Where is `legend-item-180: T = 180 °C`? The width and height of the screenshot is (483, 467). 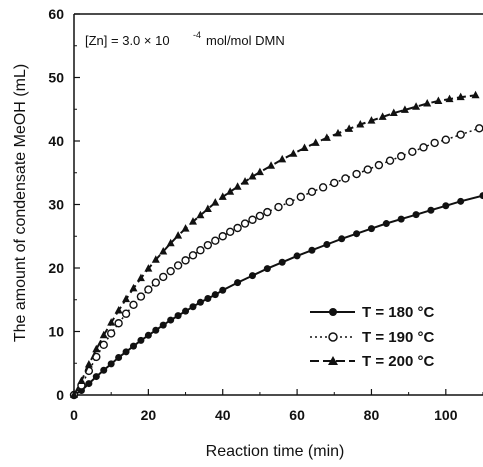 legend-item-180: T = 180 °C is located at coordinates (372, 312).